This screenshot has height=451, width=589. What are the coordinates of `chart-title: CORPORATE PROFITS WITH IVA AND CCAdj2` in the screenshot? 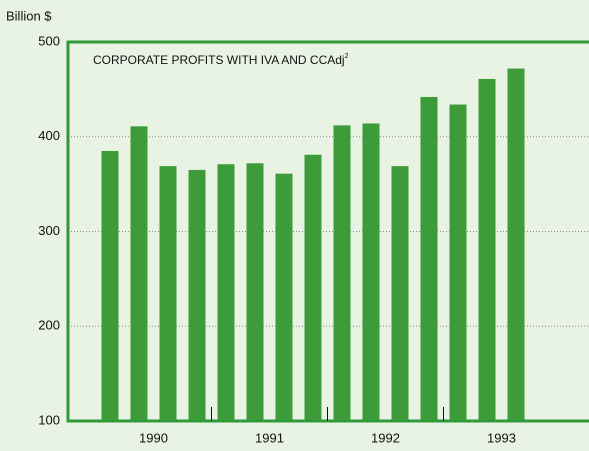 It's located at (221, 60).